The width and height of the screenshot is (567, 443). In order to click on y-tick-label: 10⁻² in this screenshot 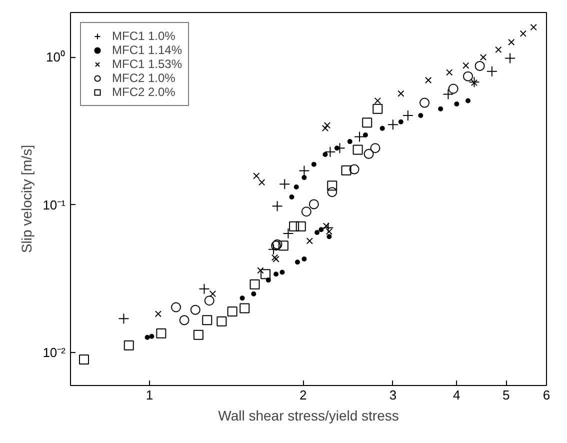, I will do `click(54, 352)`.